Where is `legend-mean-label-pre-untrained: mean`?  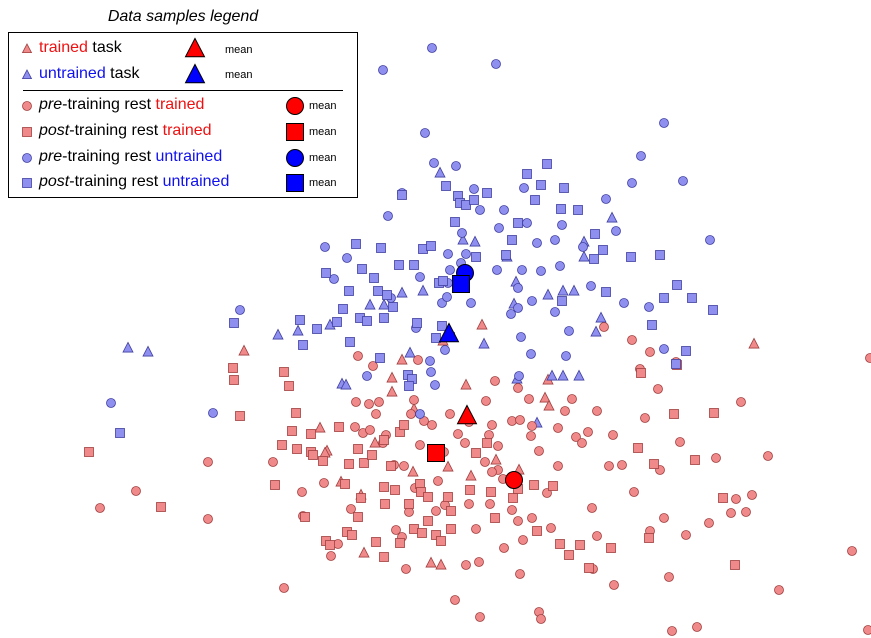
legend-mean-label-pre-untrained: mean is located at coordinates (323, 158).